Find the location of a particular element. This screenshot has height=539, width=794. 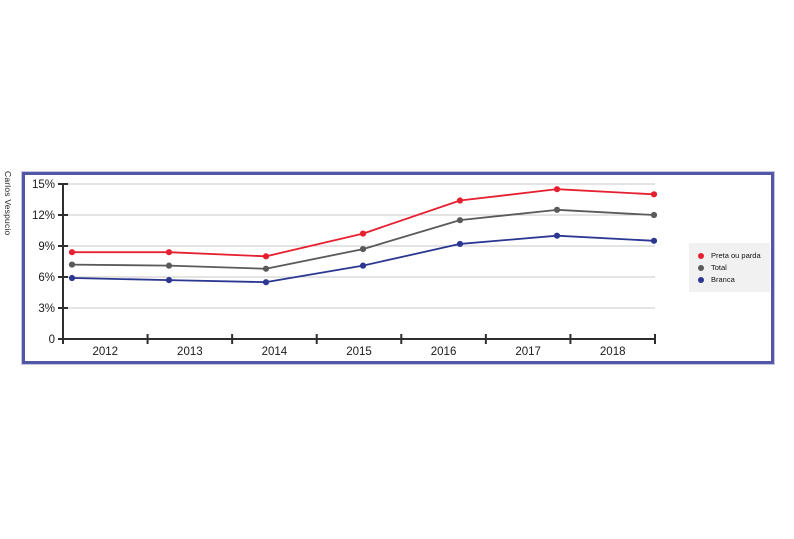

legend-label: Branca is located at coordinates (723, 279).